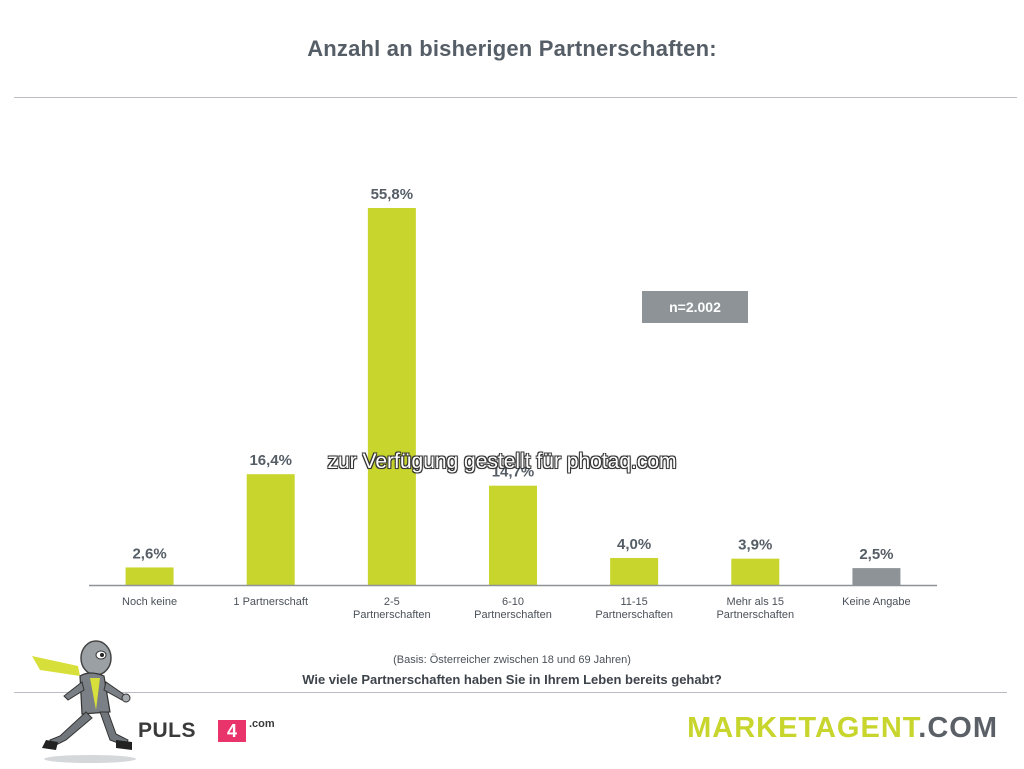 Image resolution: width=1024 pixels, height=769 pixels. I want to click on marketagent-logo-domain: .COM, so click(958, 728).